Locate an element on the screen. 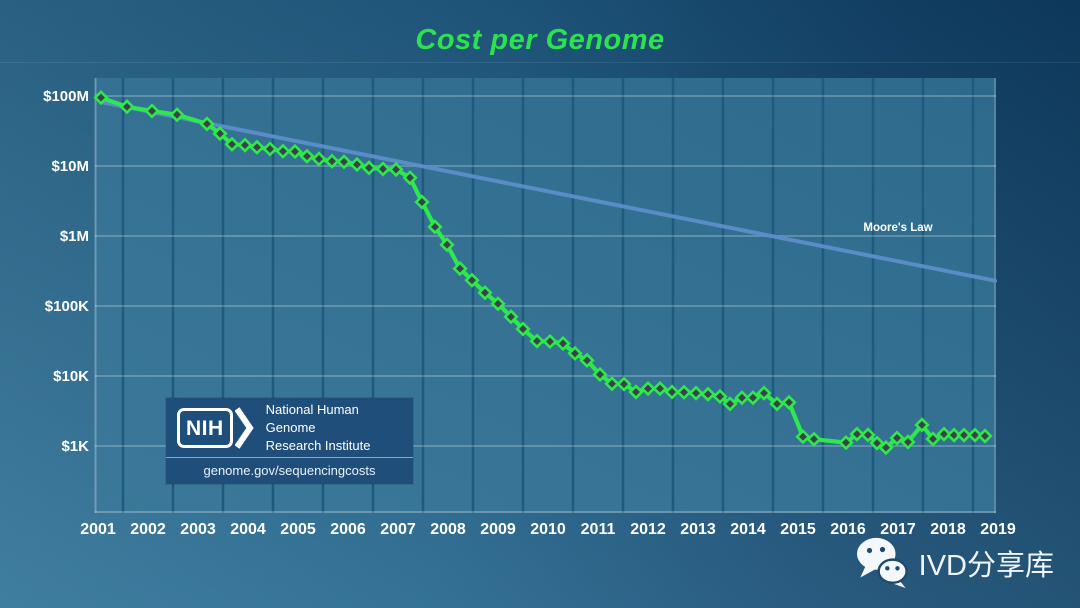 The height and width of the screenshot is (608, 1080). x-axis-tick-label: 2011 is located at coordinates (598, 529).